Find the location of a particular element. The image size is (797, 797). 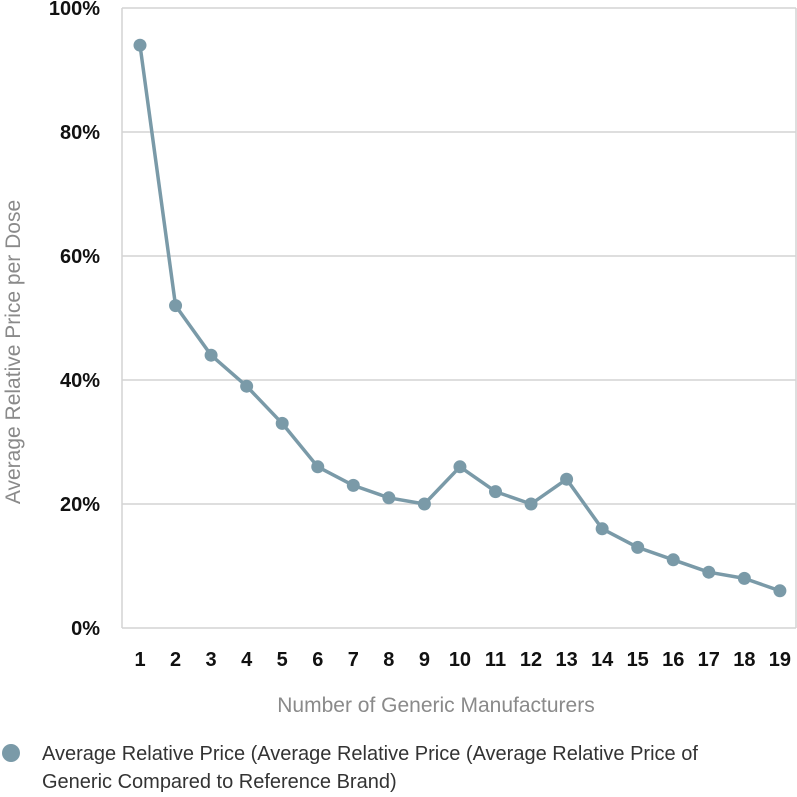

x-tick-label: 3 is located at coordinates (211, 660).